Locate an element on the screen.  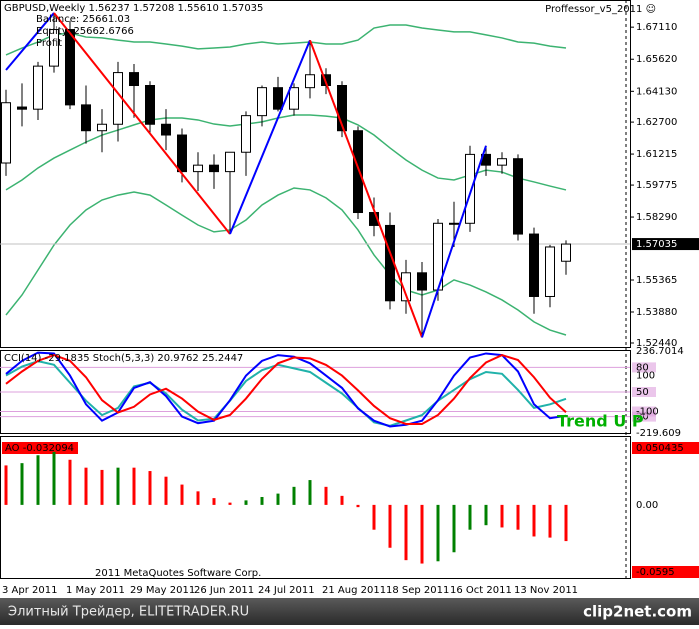
stoch-level-label: 50 is located at coordinates (642, 392).